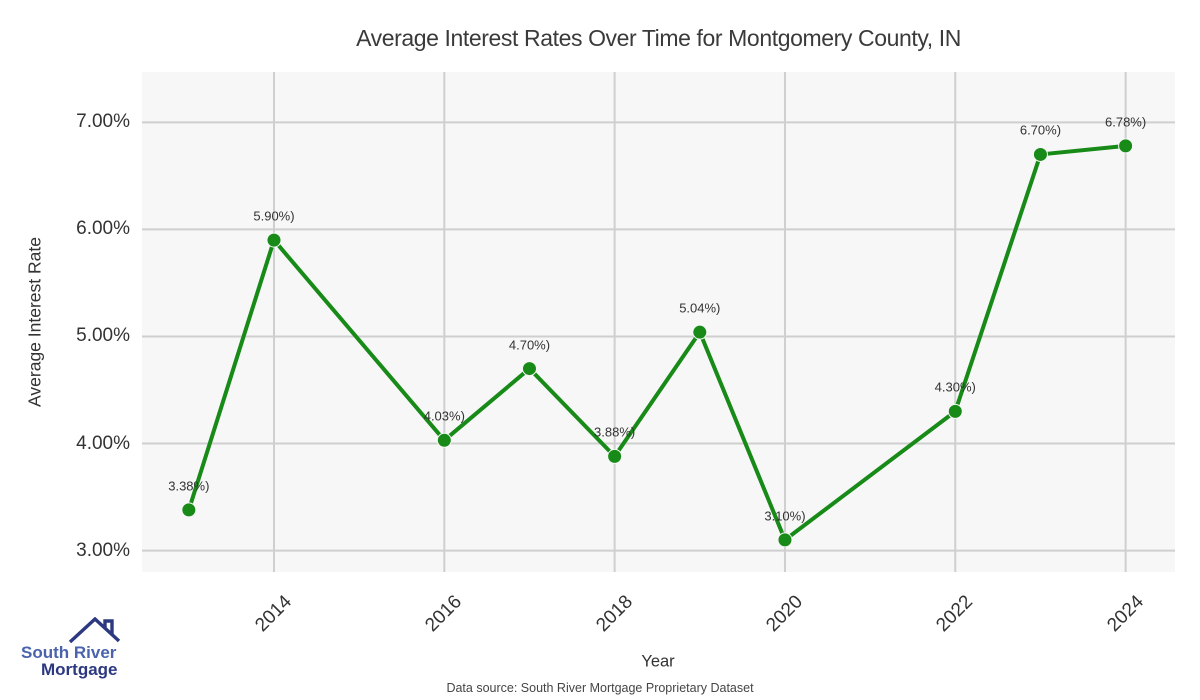  Describe the element at coordinates (1125, 122) in the screenshot. I see `data-point-label: 6.78%)` at that location.